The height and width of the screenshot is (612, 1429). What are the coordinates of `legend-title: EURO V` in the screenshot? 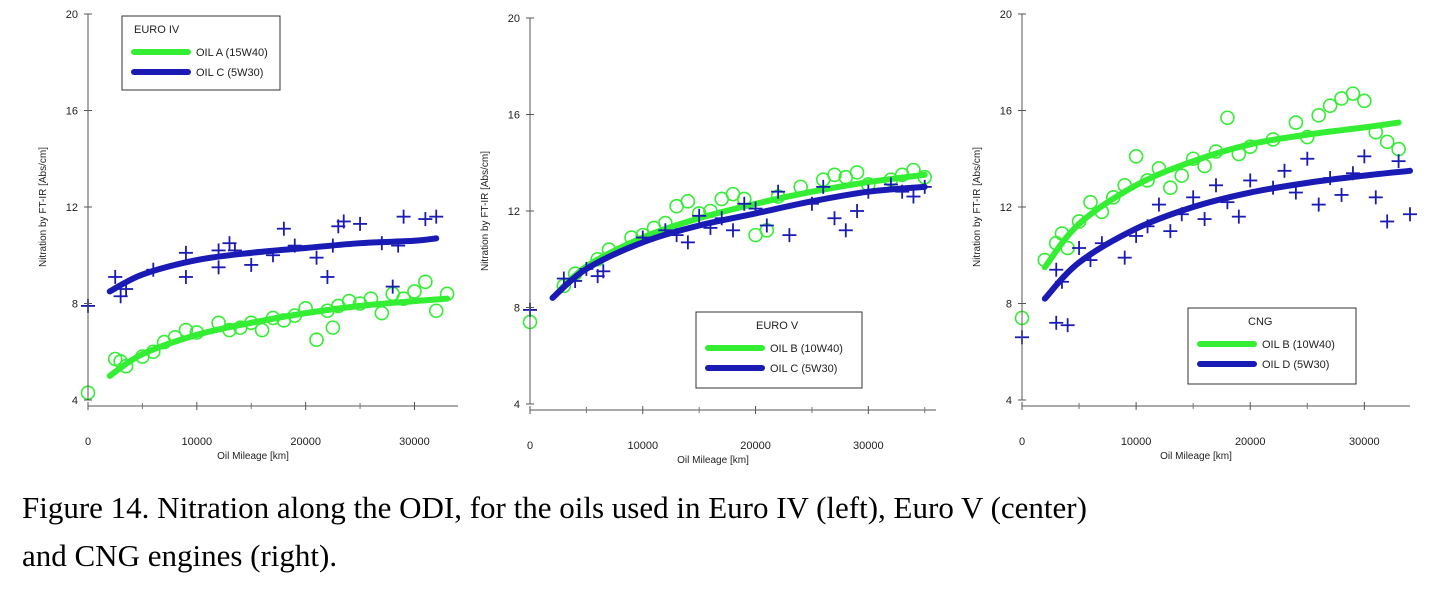 It's located at (777, 326).